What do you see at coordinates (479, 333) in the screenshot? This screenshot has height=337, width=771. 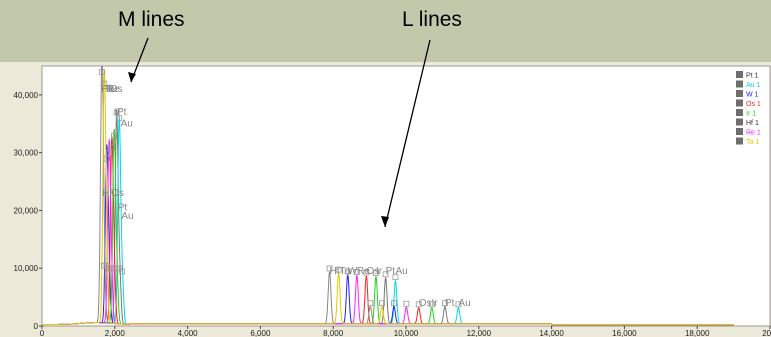 I see `x-tick-label: 12,000` at bounding box center [479, 333].